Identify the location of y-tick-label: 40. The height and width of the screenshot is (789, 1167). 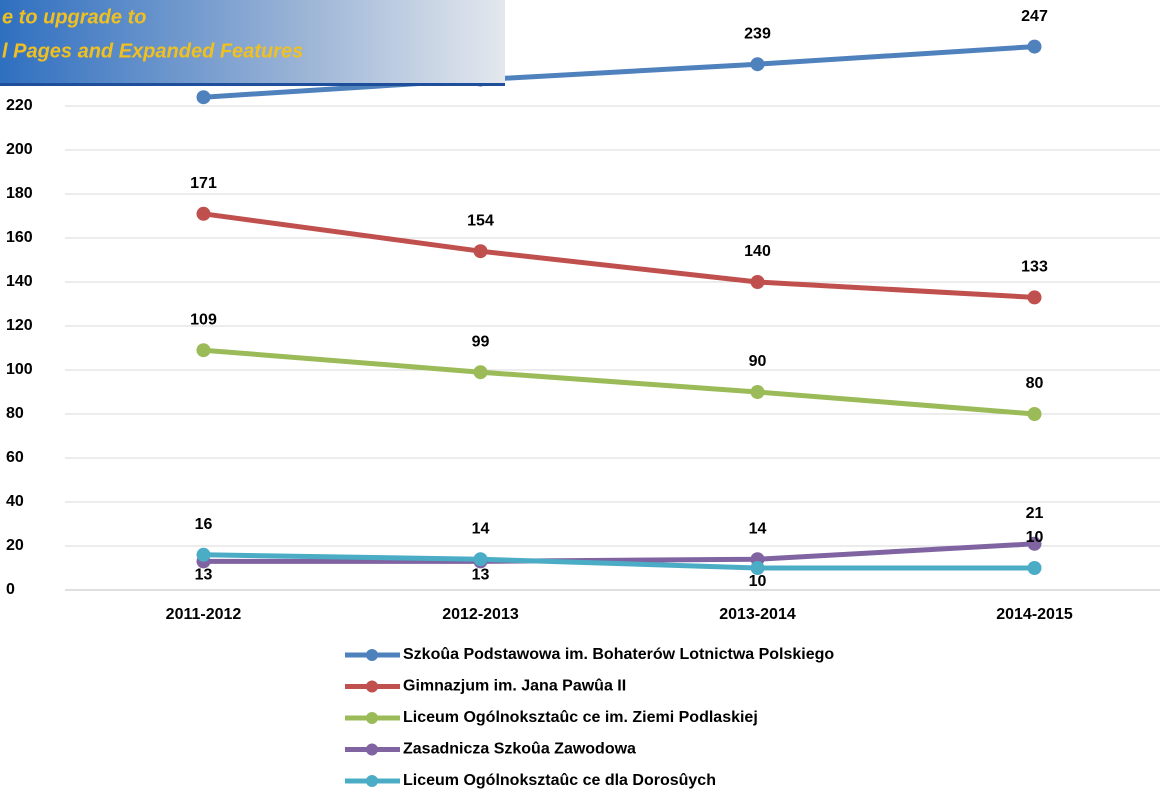
(15, 501).